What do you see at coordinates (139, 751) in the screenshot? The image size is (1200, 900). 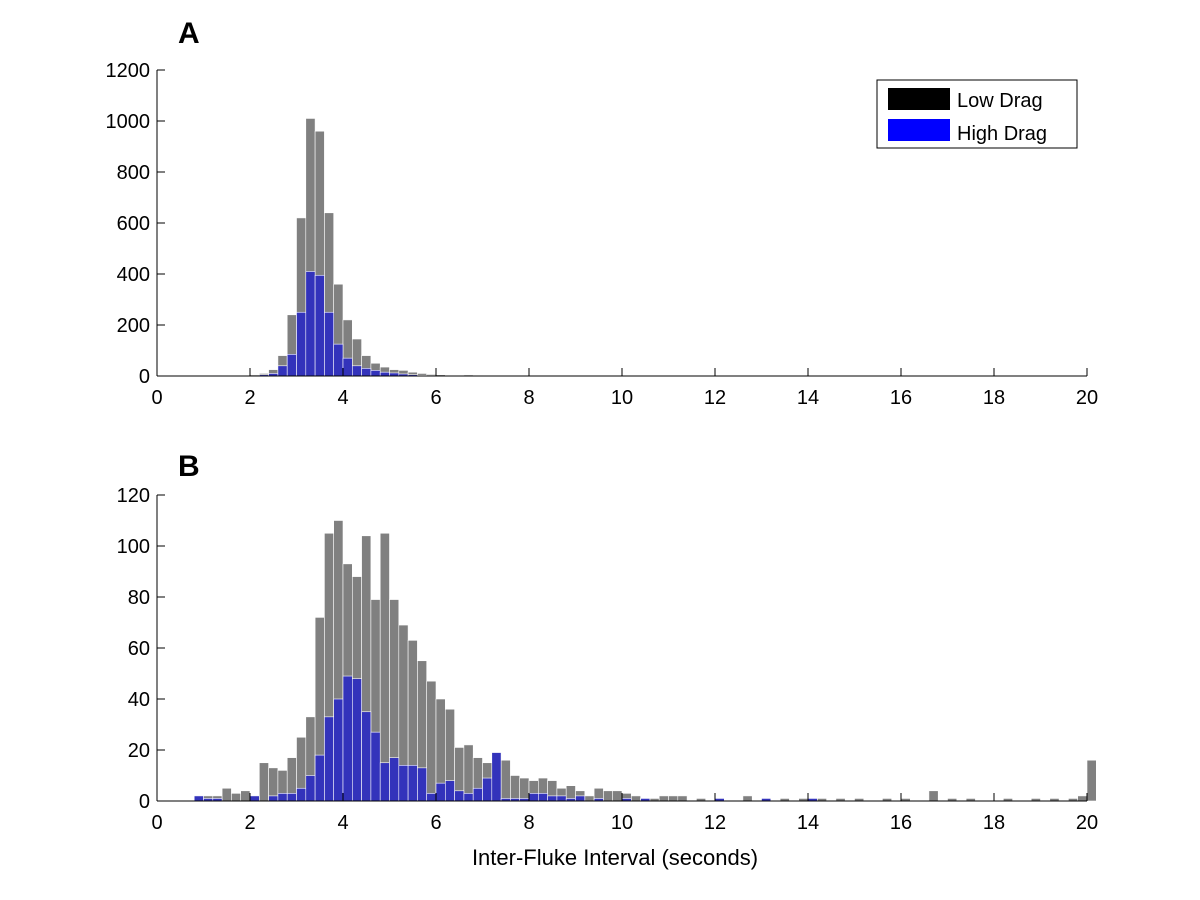 I see `y-tick-label: 20` at bounding box center [139, 751].